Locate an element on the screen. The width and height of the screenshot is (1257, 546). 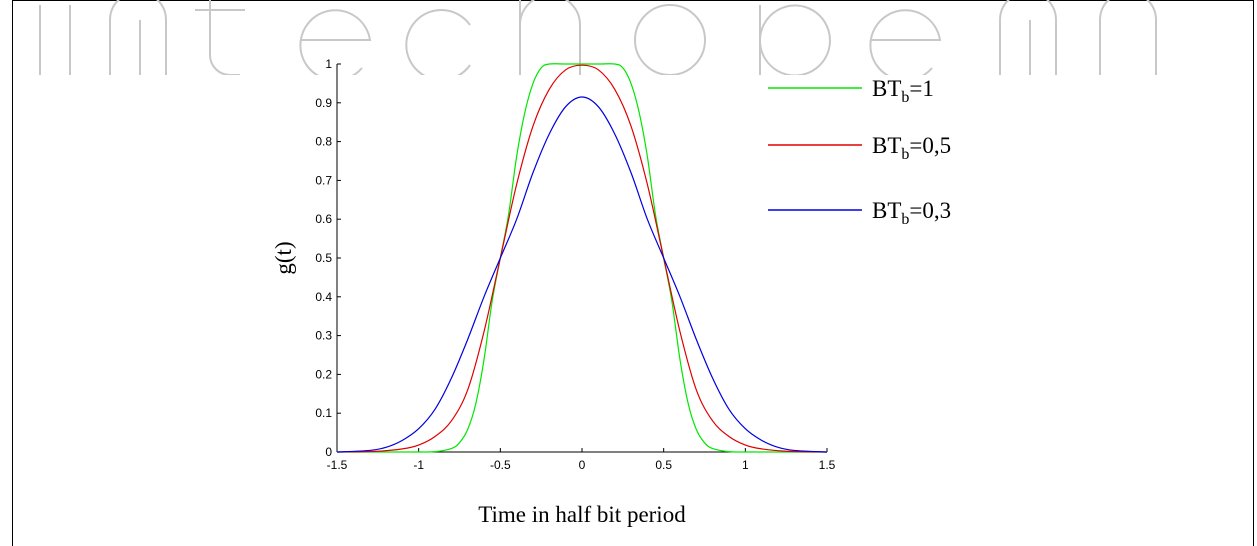
watermark-logo is located at coordinates (598, 37).